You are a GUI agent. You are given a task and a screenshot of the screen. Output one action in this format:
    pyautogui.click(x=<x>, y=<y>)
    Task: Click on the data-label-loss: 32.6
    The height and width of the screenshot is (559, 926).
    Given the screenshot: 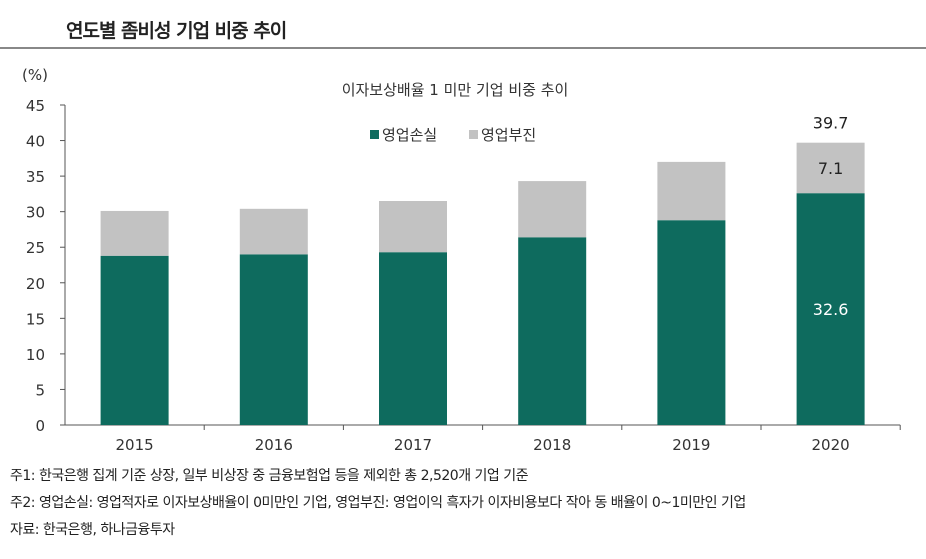 What is the action you would take?
    pyautogui.click(x=831, y=309)
    